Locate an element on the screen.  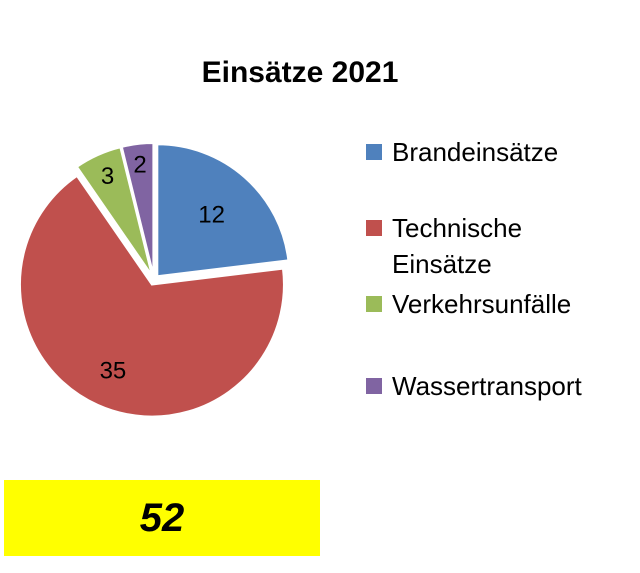
legend-item-wassertransport: Wassertransport is located at coordinates (474, 386).